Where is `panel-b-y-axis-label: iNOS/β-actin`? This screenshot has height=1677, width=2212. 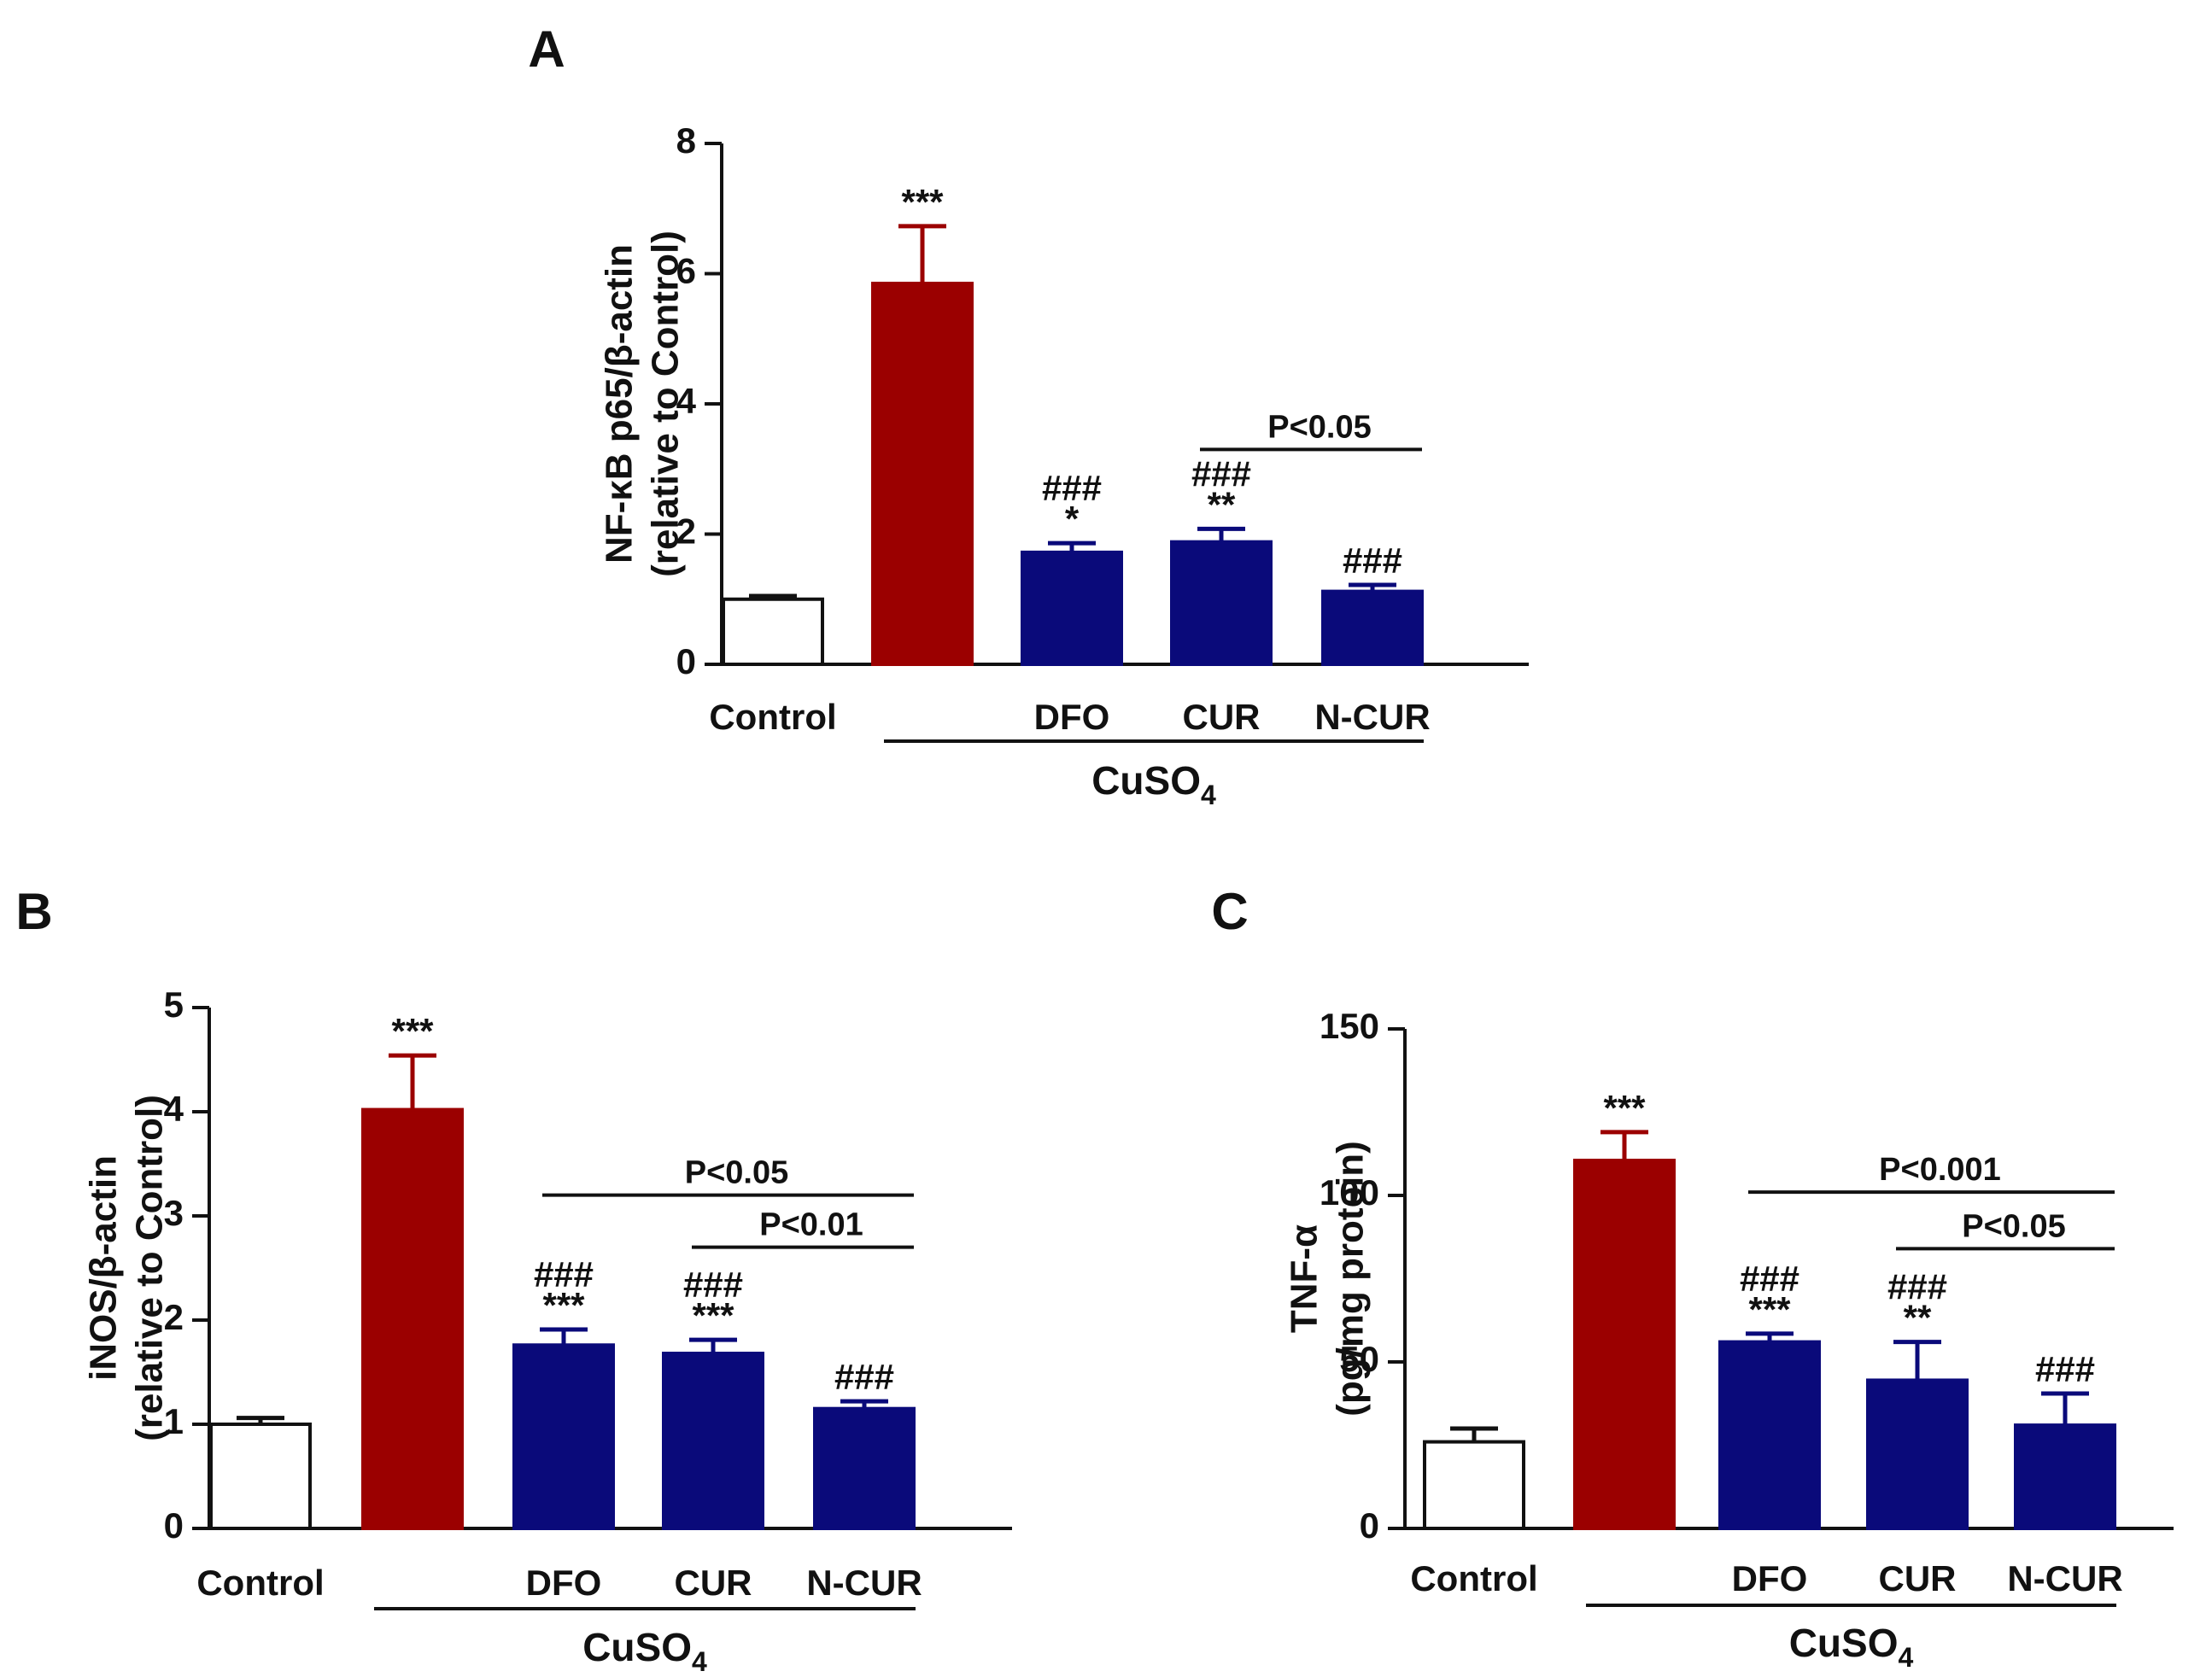 panel-b-y-axis-label: iNOS/β-actin is located at coordinates (104, 1268).